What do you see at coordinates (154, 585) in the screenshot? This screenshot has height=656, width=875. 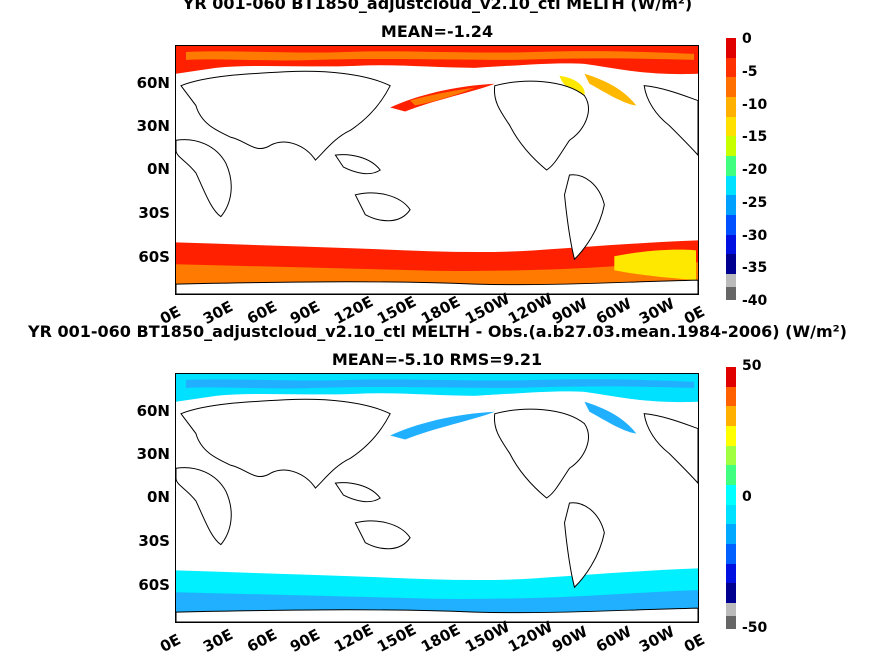 I see `panel-2-lat-60s: 60S` at bounding box center [154, 585].